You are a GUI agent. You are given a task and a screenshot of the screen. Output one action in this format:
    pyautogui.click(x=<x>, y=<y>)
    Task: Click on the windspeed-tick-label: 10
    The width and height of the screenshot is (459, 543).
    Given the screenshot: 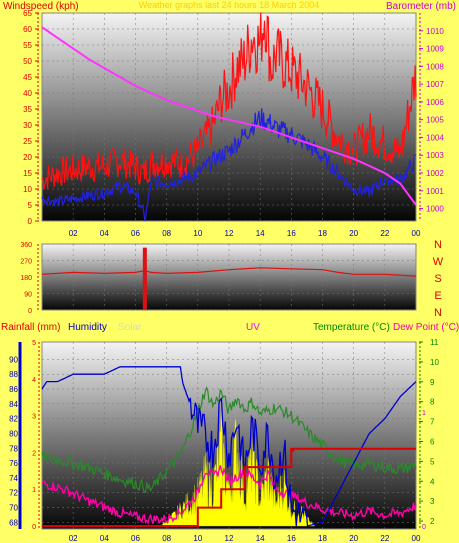 What is the action you would take?
    pyautogui.click(x=27, y=189)
    